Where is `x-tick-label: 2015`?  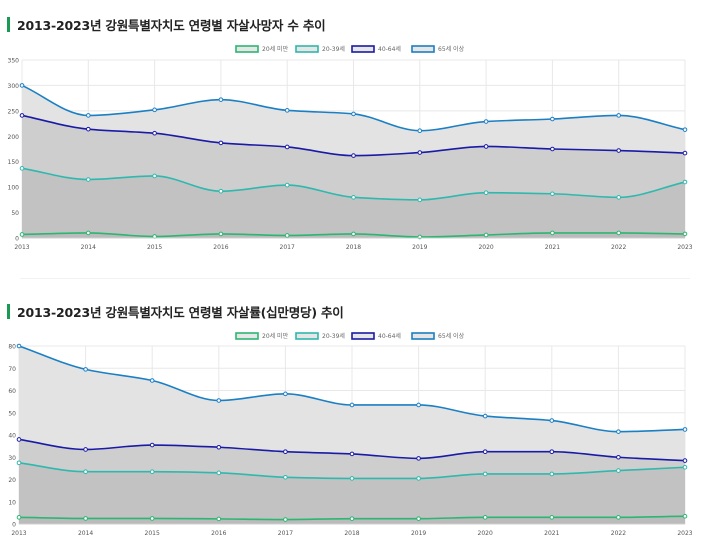
x-tick-label: 2015 is located at coordinates (154, 247).